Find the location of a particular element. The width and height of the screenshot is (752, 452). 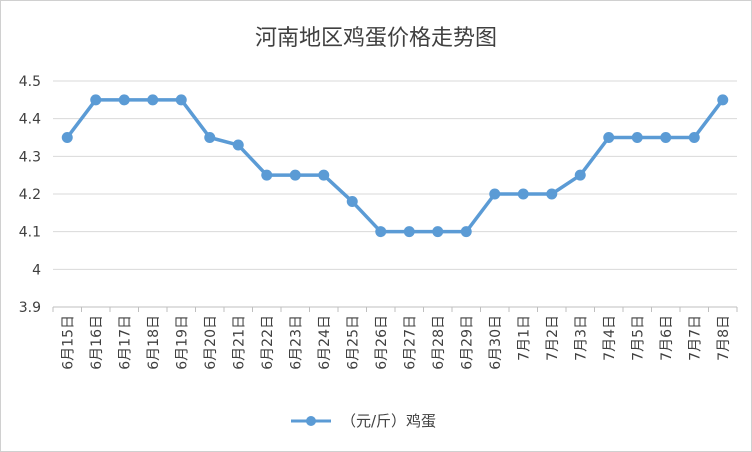

x-tick-label: 6月28日 is located at coordinates (439, 342).